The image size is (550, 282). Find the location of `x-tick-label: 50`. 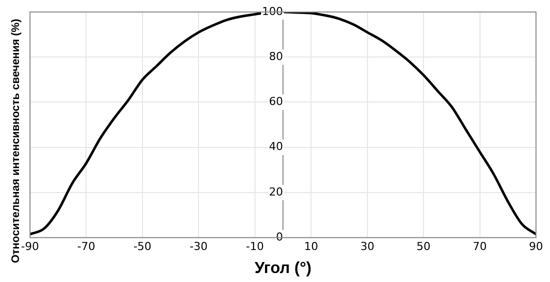

x-tick-label: 50 is located at coordinates (423, 247).